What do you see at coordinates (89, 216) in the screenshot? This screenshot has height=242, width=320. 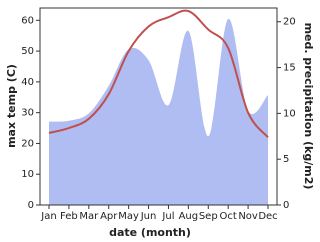 I see `x-tick-label: Mar` at bounding box center [89, 216].